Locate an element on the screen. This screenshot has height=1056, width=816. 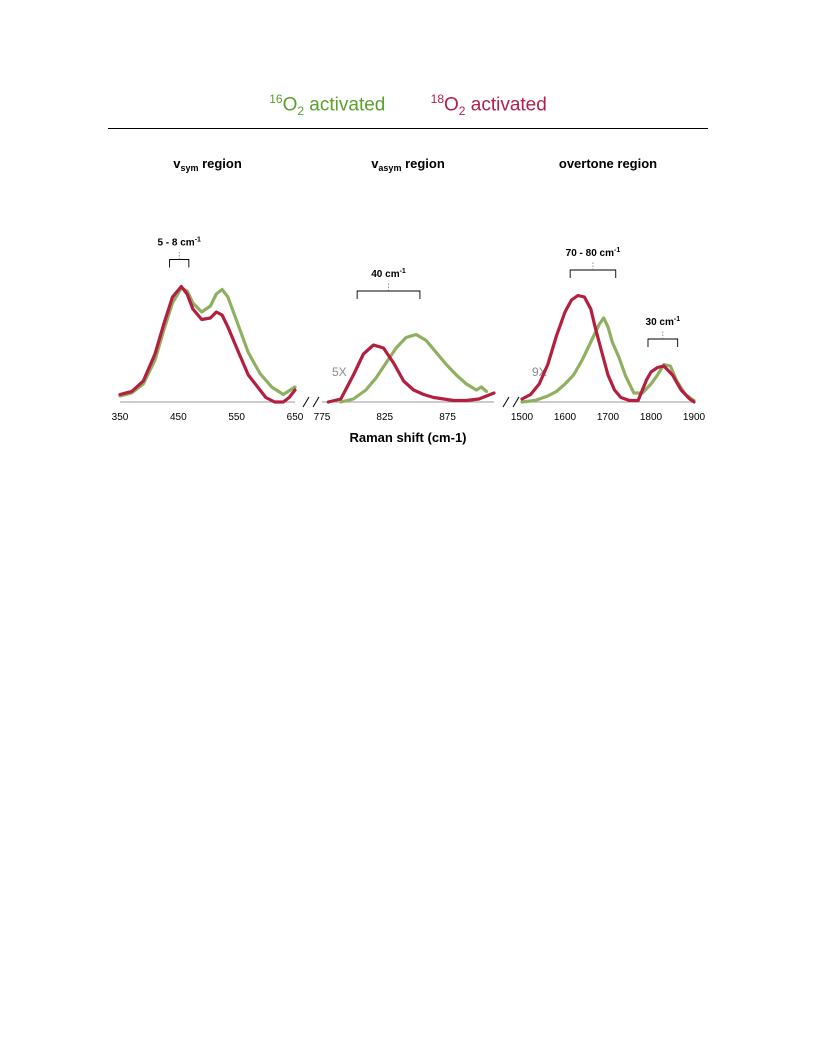
tick-label: 825 is located at coordinates (384, 417).